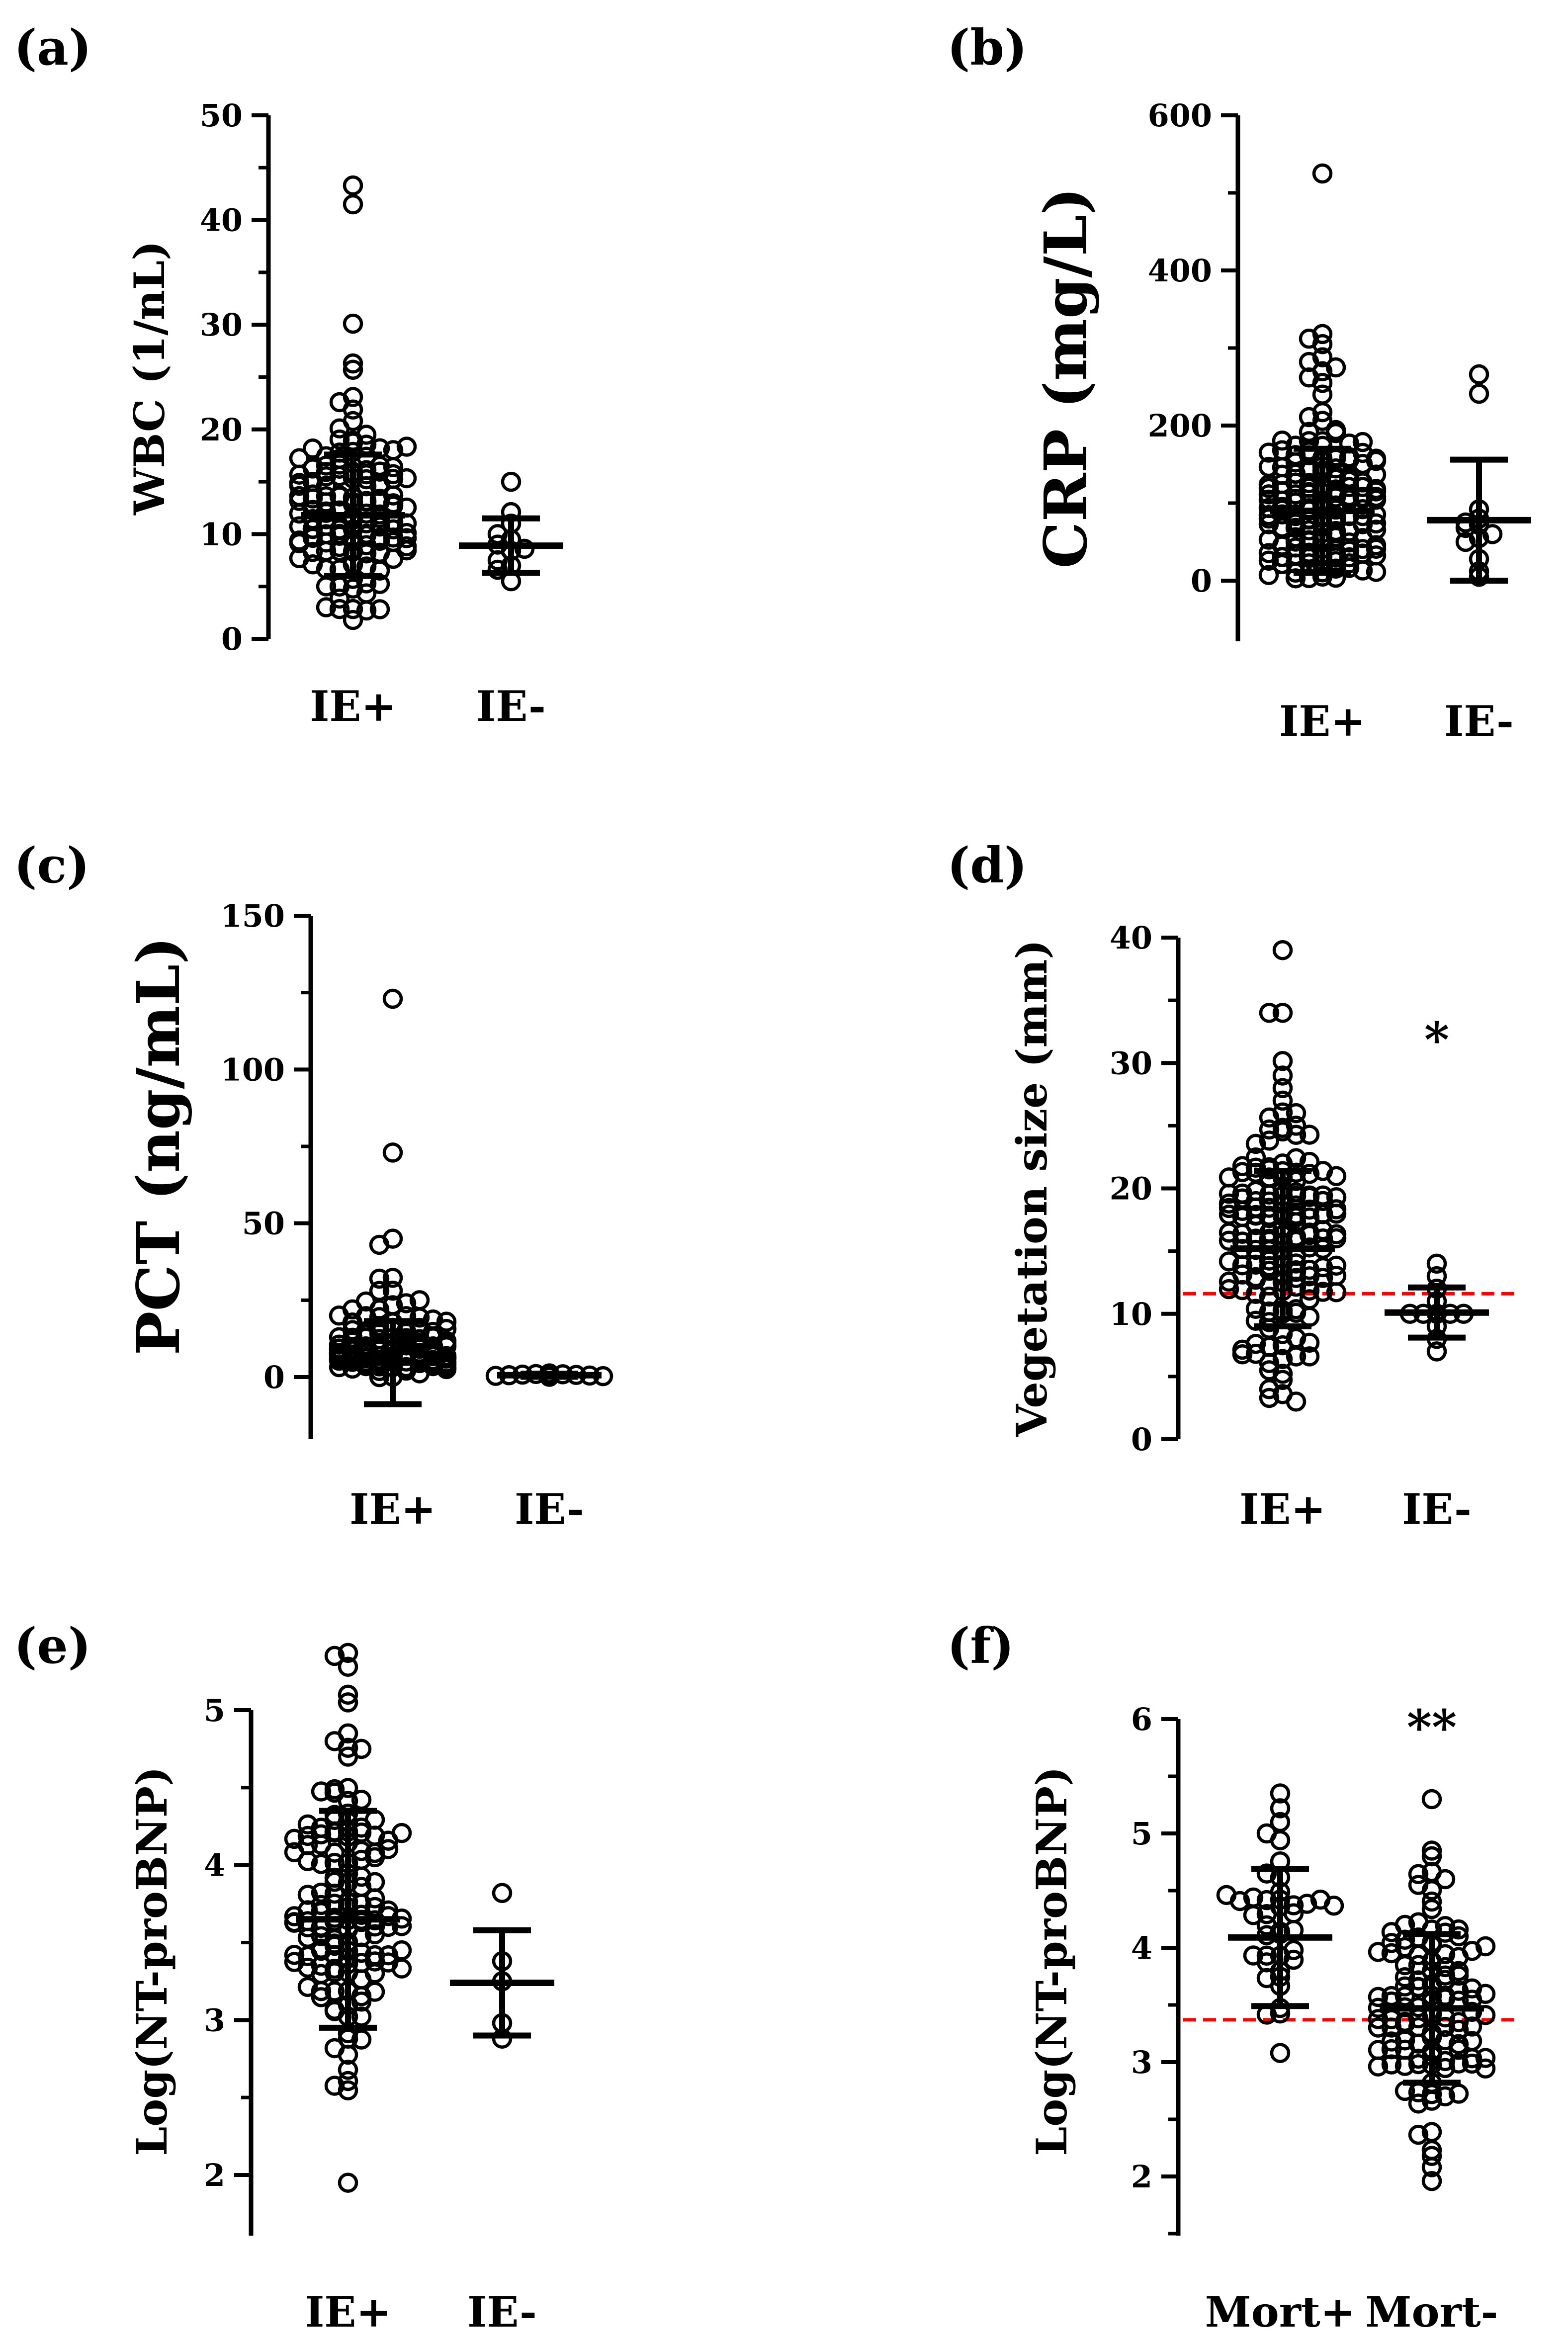  What do you see at coordinates (52, 48) in the screenshot?
I see `panel-letter: (a)` at bounding box center [52, 48].